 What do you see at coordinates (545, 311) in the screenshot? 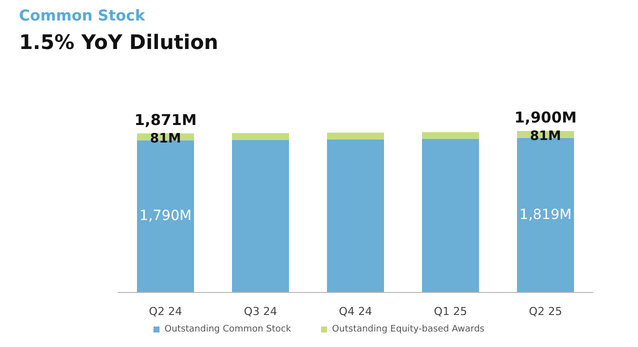
I see `x-tick-label: Q2 25` at bounding box center [545, 311].